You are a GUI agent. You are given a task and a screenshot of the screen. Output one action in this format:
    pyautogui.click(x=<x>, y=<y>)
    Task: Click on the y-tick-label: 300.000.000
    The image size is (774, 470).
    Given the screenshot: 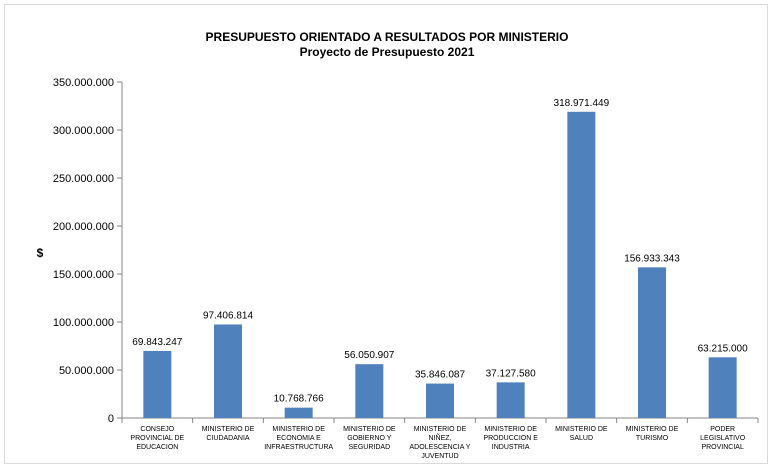 What is the action you would take?
    pyautogui.click(x=83, y=131)
    